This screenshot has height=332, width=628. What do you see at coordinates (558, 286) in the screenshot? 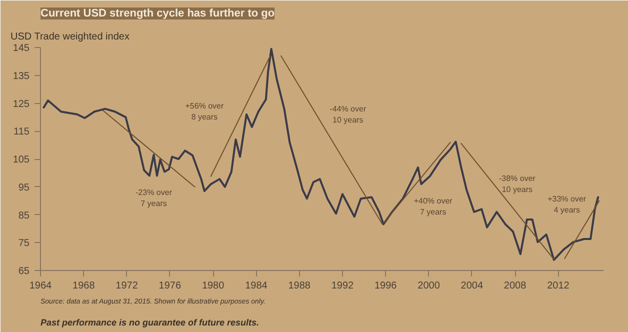
I see `x-tick-label: 2012` at bounding box center [558, 286].